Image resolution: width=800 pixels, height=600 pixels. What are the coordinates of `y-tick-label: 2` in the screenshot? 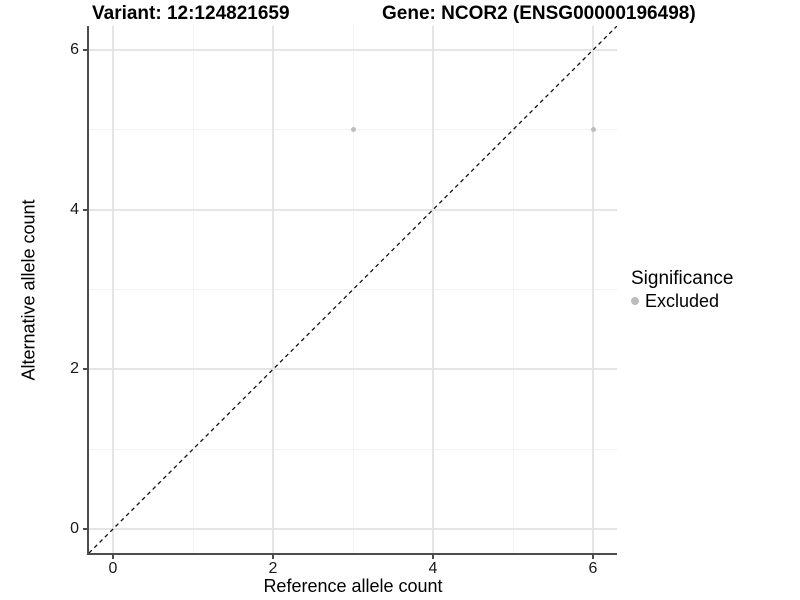 It's located at (74, 369).